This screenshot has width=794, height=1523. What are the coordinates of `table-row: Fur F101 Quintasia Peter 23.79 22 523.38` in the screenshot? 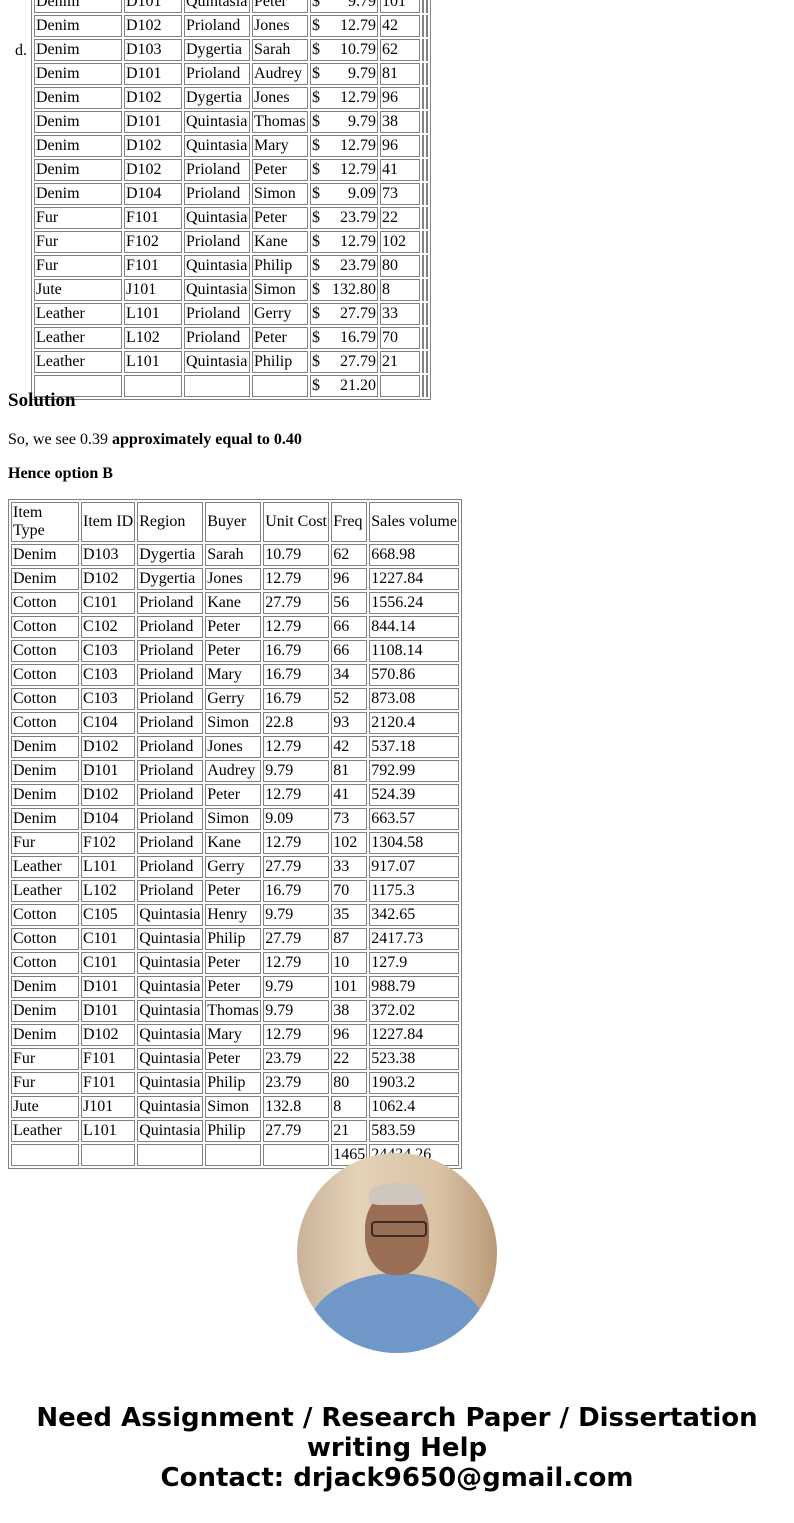 It's located at (235, 1059).